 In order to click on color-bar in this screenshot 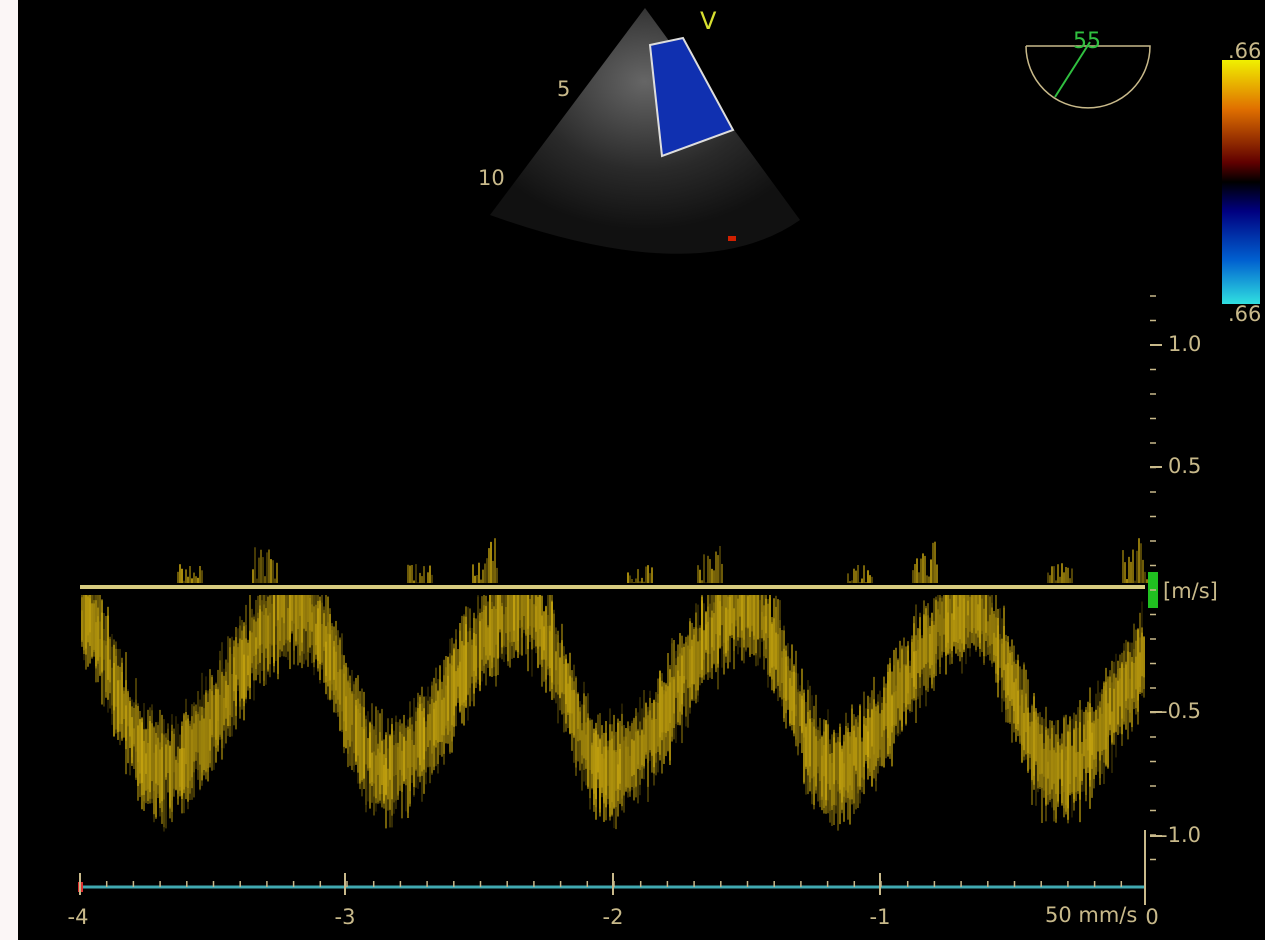, I will do `click(1241, 182)`.